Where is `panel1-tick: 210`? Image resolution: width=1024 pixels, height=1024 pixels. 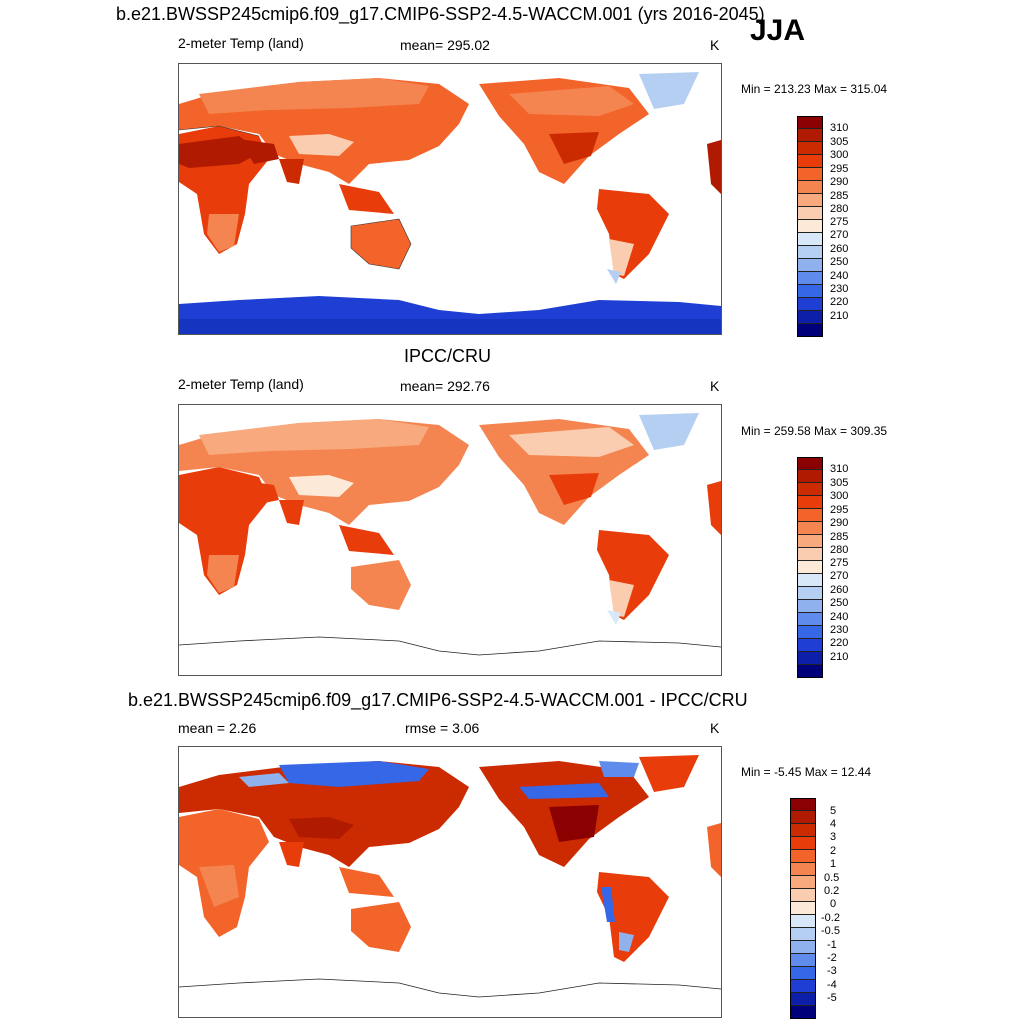
panel1-tick: 210 is located at coordinates (839, 316).